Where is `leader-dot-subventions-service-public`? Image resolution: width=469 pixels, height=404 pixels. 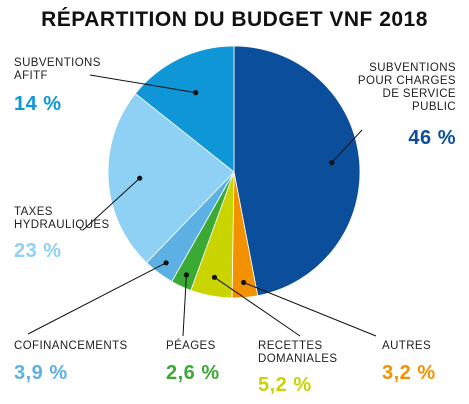 leader-dot-subventions-service-public is located at coordinates (332, 163).